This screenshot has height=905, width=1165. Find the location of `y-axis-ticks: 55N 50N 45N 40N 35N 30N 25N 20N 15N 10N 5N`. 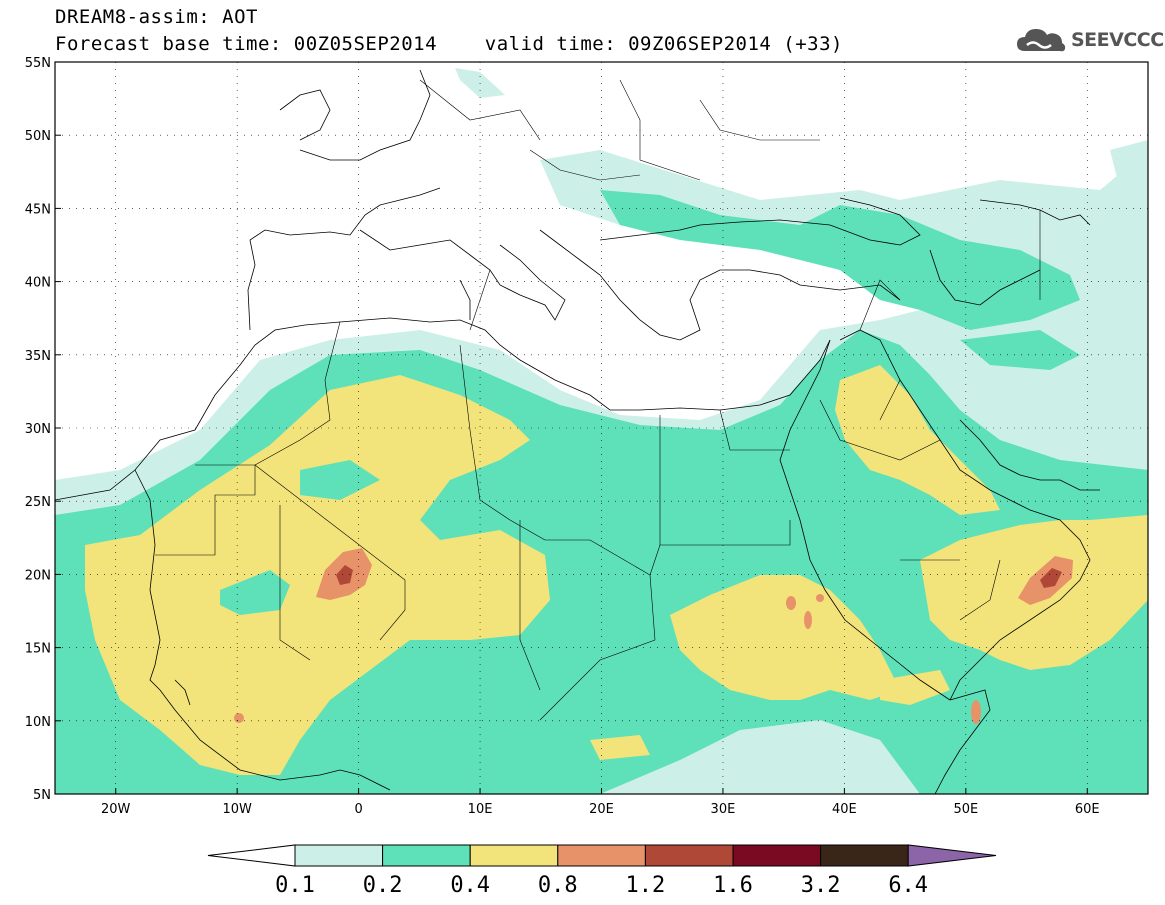

y-axis-ticks: 55N 50N 45N 40N 35N 30N 25N 20N 15N 10N 5N is located at coordinates (43, 429).